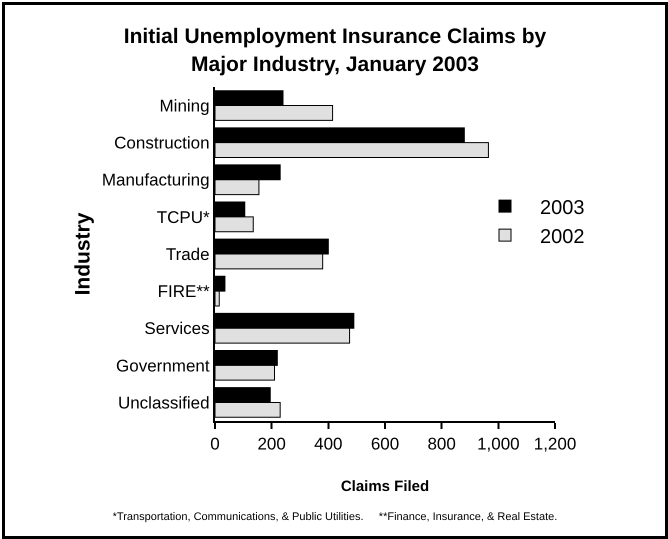  Describe the element at coordinates (385, 444) in the screenshot. I see `x-tick-label: 600` at that location.